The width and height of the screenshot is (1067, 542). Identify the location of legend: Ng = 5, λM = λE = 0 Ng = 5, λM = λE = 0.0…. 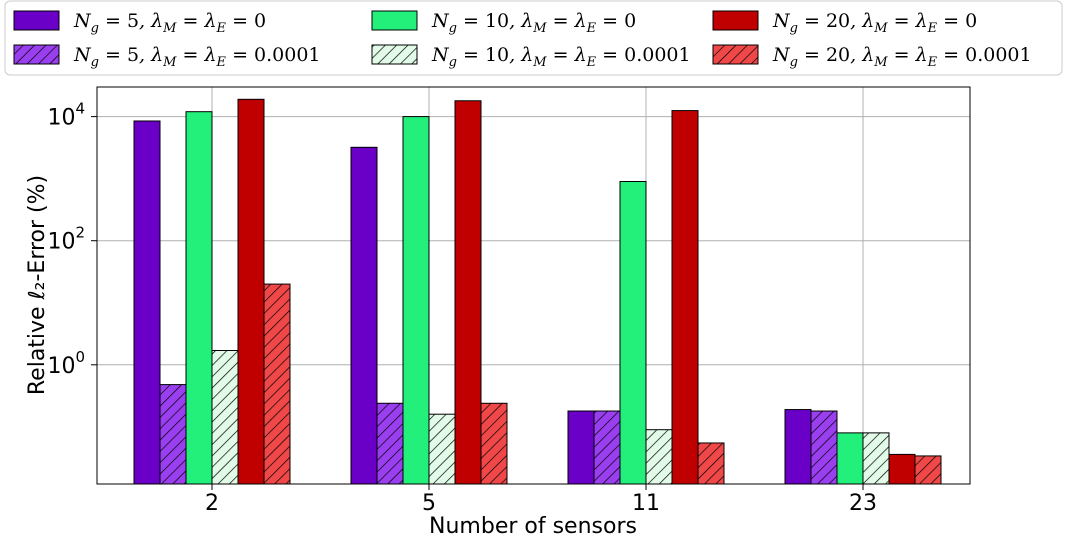
(522, 40).